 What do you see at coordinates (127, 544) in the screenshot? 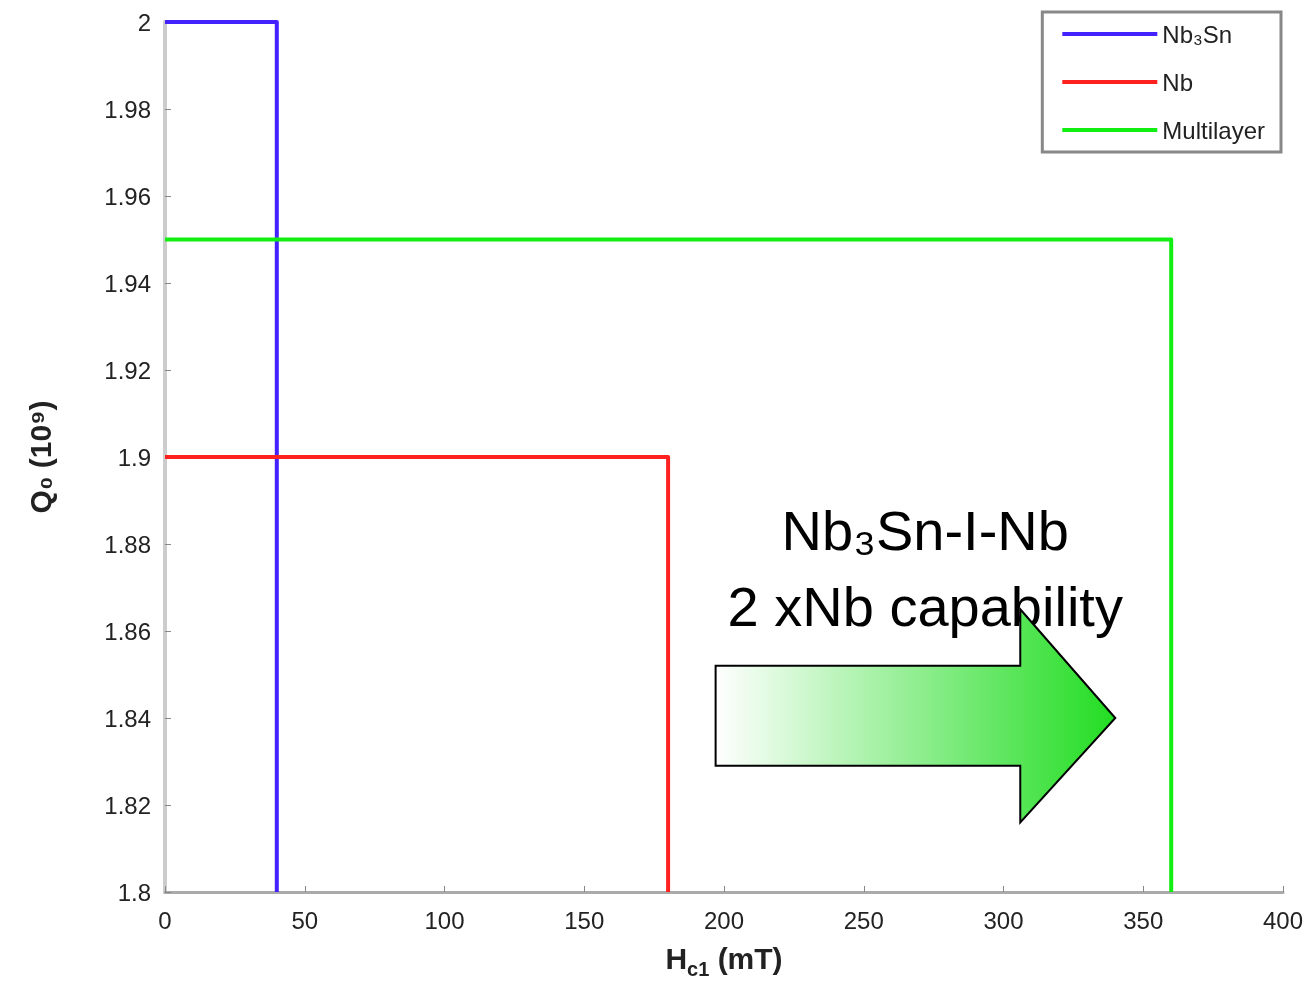
I see `y-tick-label: 1.88` at bounding box center [127, 544].